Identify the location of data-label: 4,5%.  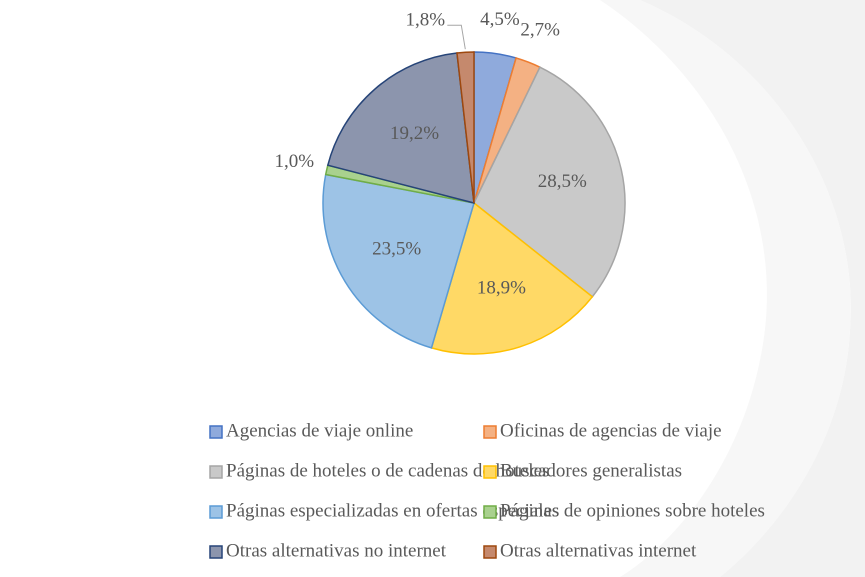
(500, 19).